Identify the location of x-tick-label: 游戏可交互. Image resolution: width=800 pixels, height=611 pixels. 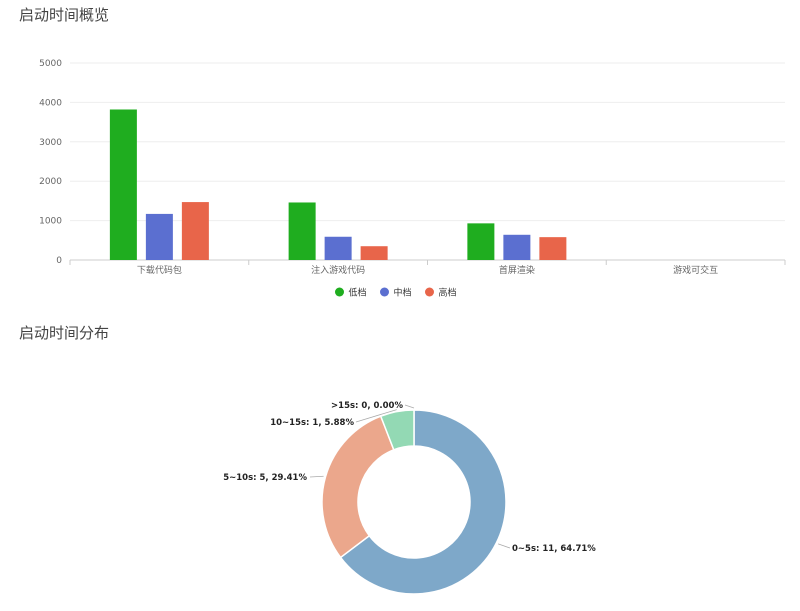
(695, 270).